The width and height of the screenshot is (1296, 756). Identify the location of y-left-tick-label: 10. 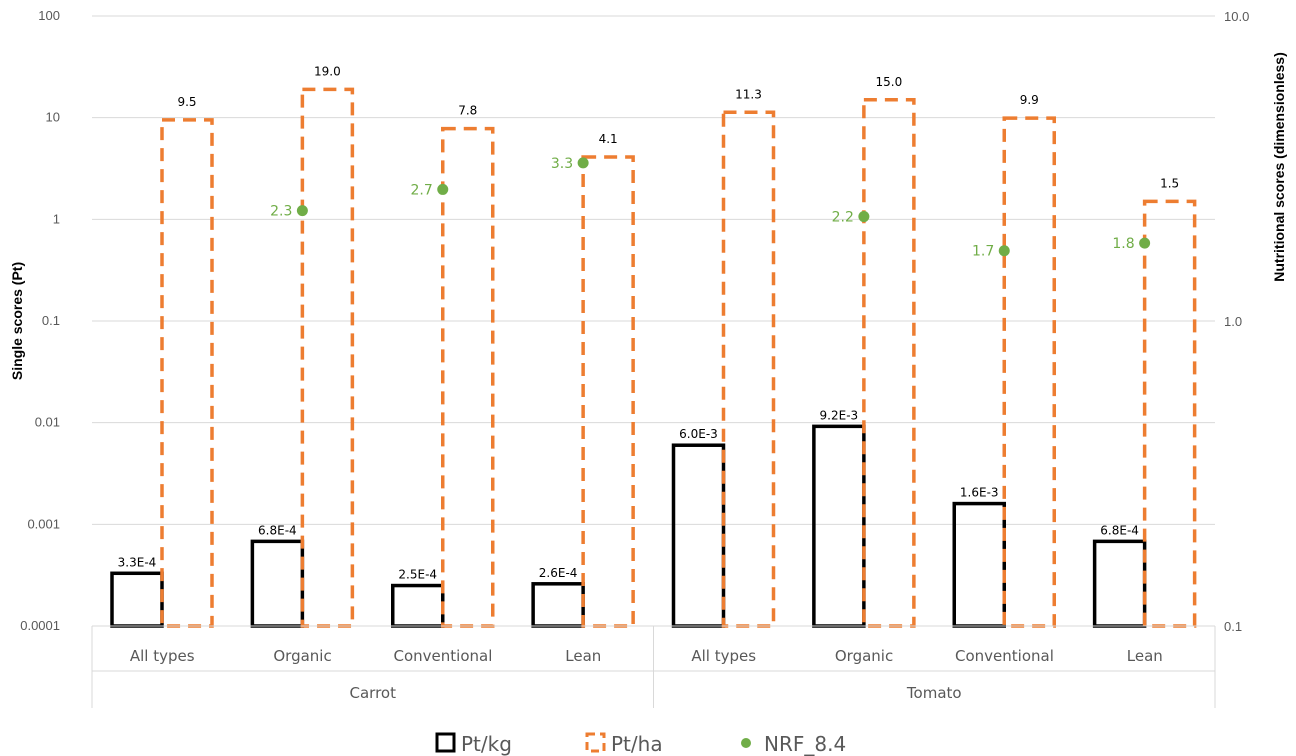
(53, 117).